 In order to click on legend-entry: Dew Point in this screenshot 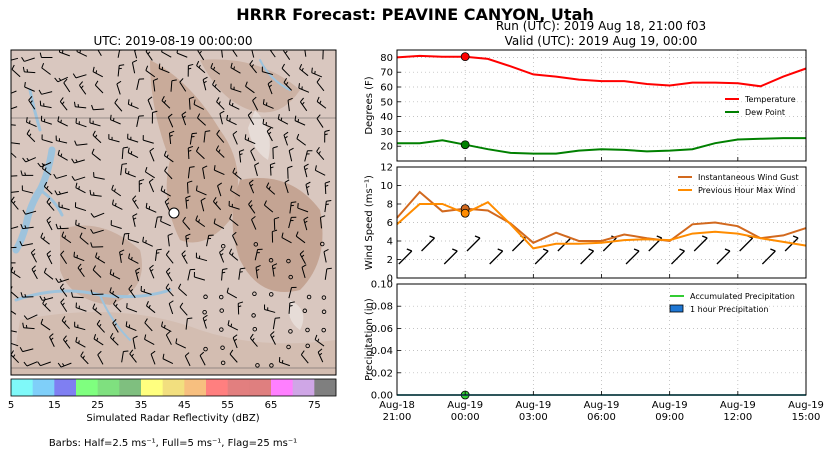, I will do `click(765, 112)`.